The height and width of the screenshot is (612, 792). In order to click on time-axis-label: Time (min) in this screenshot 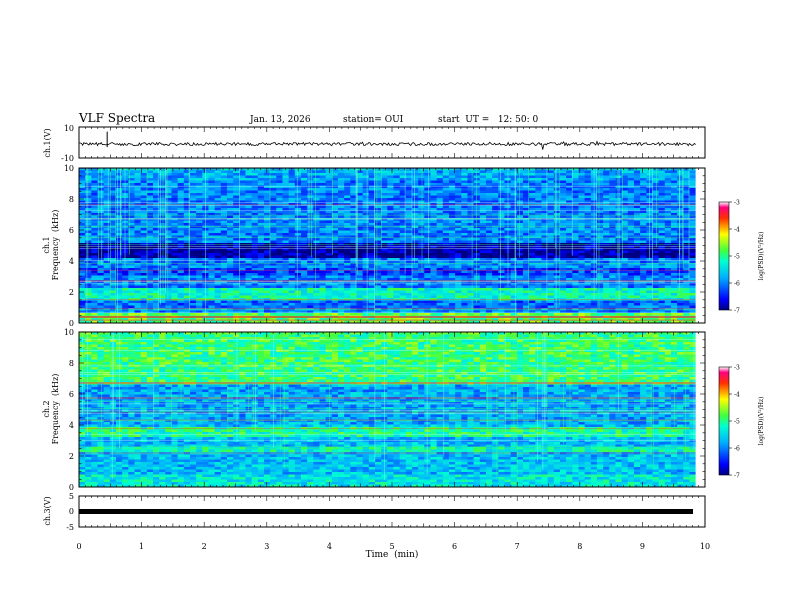, I will do `click(392, 554)`.